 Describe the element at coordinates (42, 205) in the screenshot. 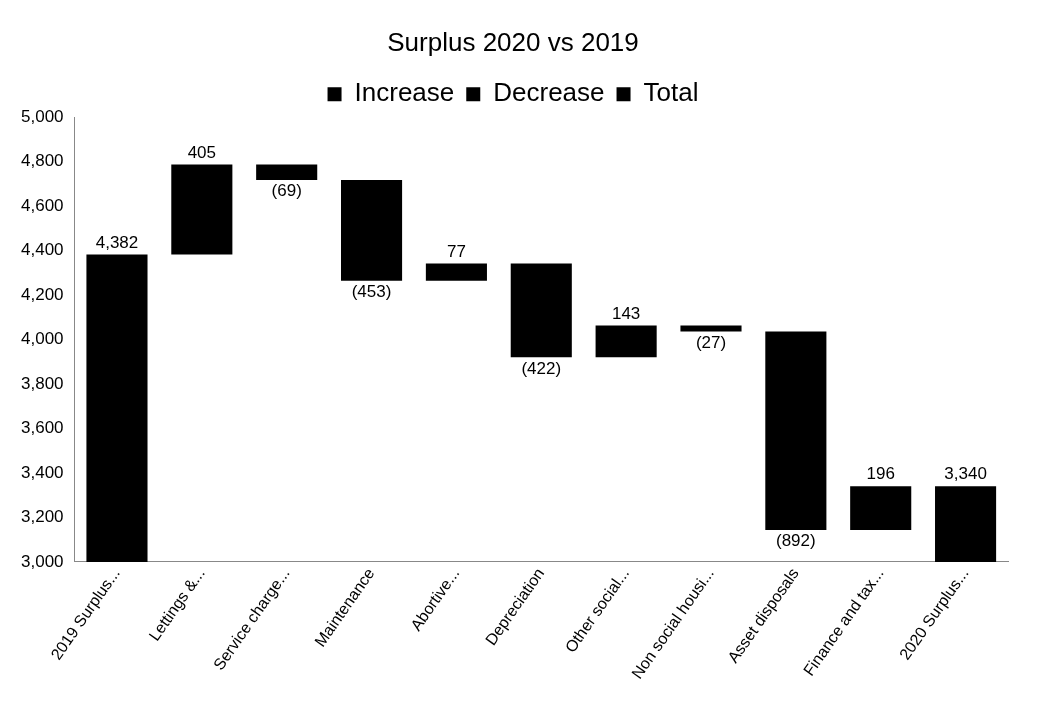

I see `y-tick-label: 4,600` at that location.